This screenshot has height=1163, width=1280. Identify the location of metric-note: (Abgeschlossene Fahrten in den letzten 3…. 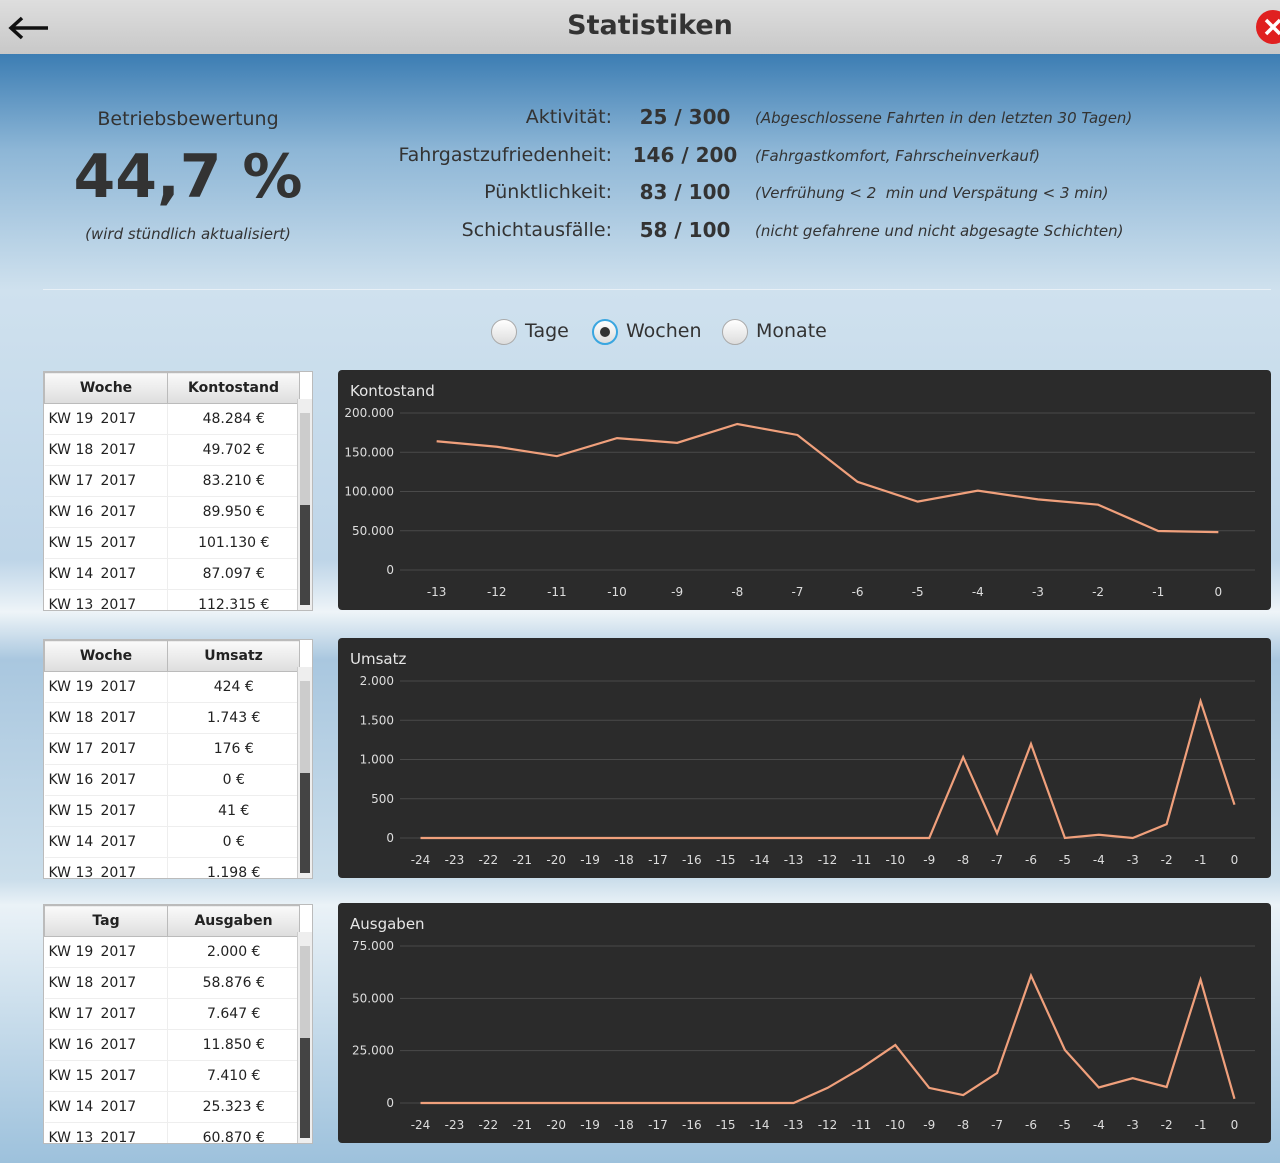
(944, 118).